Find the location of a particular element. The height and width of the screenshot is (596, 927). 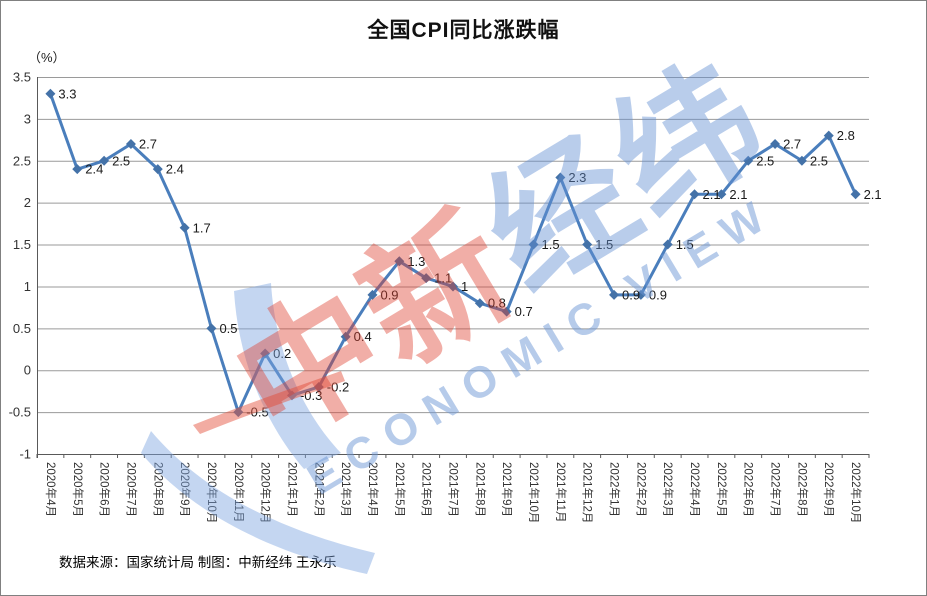

svg-text: 2022年5月 is located at coordinates (722, 489).